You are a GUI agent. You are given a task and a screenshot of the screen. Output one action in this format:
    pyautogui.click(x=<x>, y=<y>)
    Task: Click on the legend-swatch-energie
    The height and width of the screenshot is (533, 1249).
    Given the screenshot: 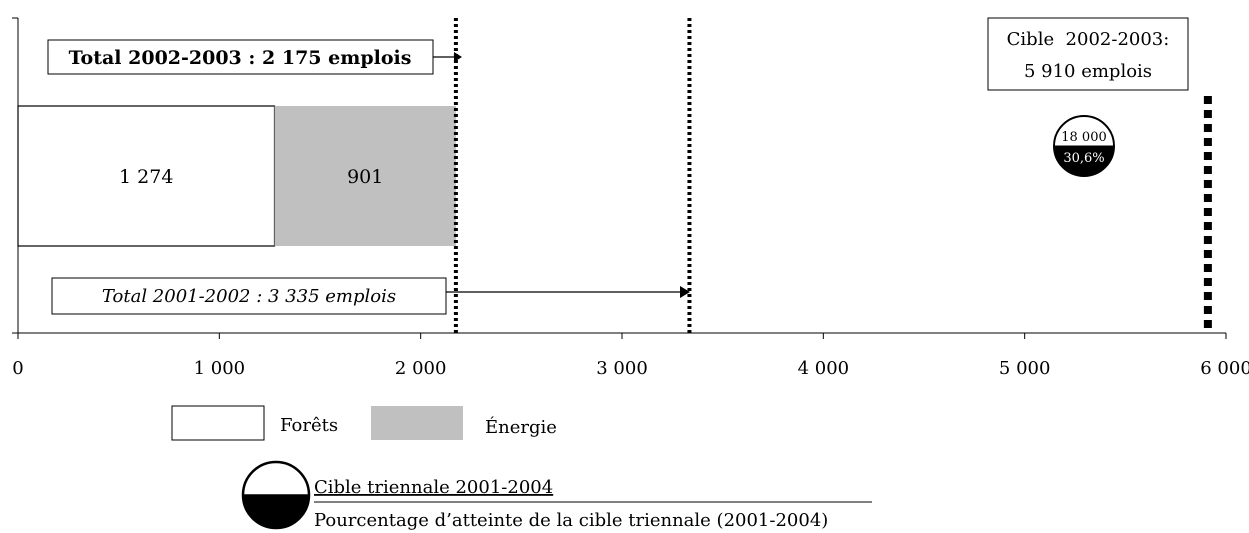 What is the action you would take?
    pyautogui.click(x=417, y=423)
    